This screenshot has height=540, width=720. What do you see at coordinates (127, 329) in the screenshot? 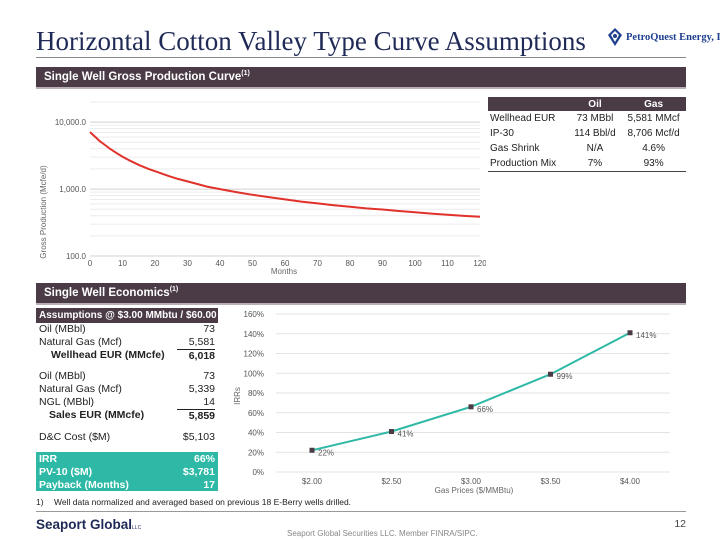
I see `list-item: Oil (MBbl) 73` at bounding box center [127, 329].